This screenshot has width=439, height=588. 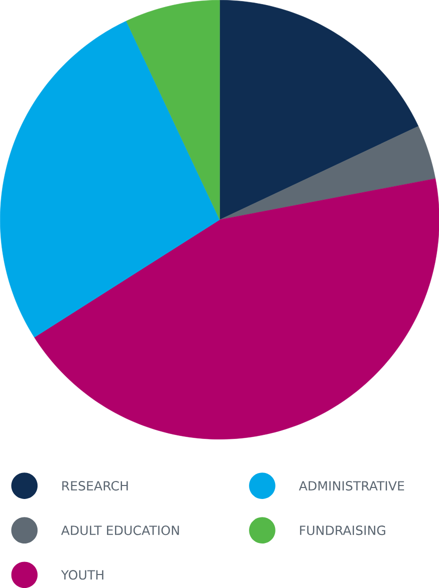 What do you see at coordinates (95, 486) in the screenshot?
I see `legend-label: RESEARCH` at bounding box center [95, 486].